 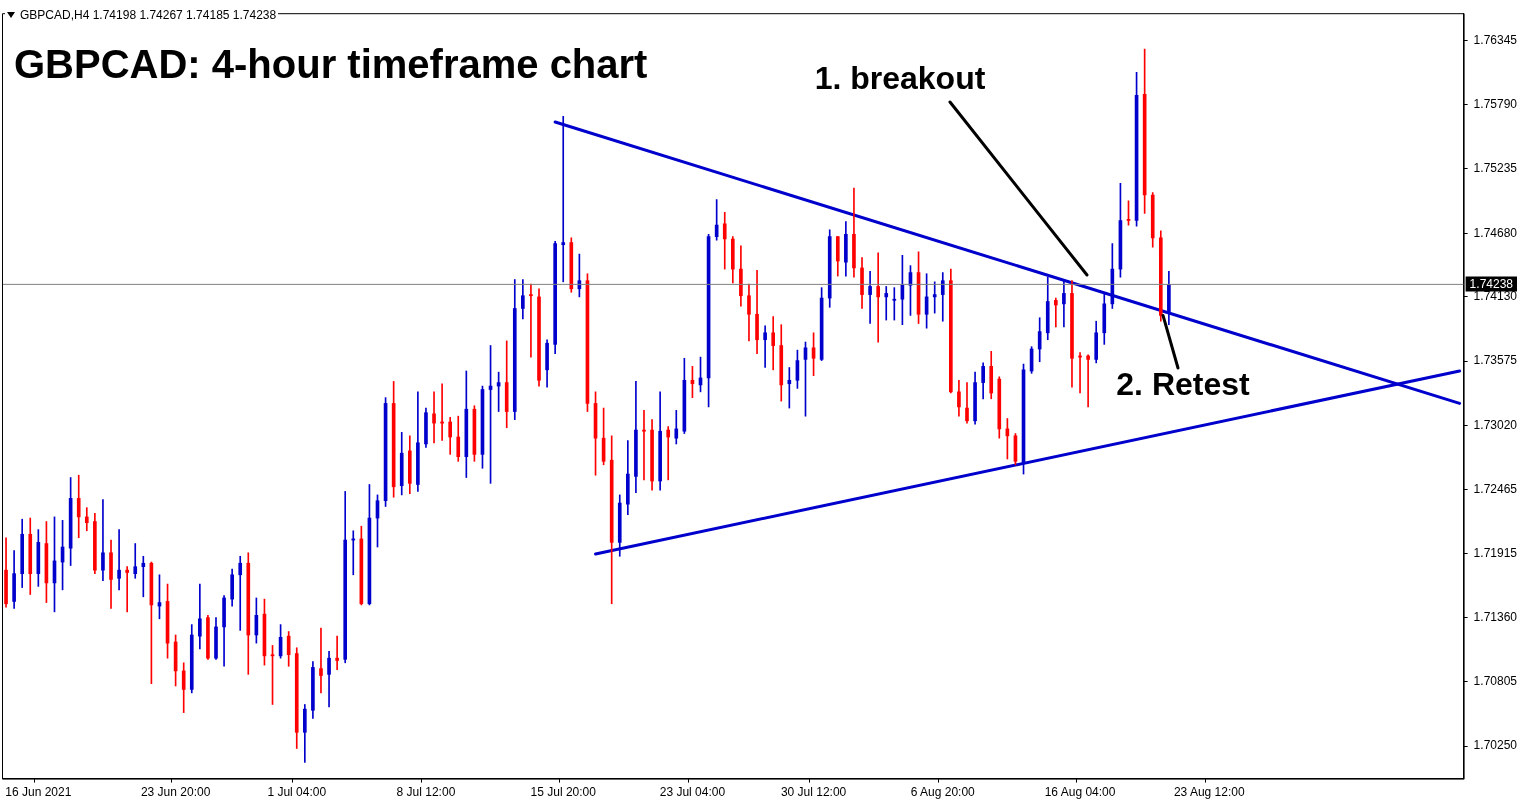 I want to click on x-tick-label: 6 Aug 20:00, so click(x=943, y=792).